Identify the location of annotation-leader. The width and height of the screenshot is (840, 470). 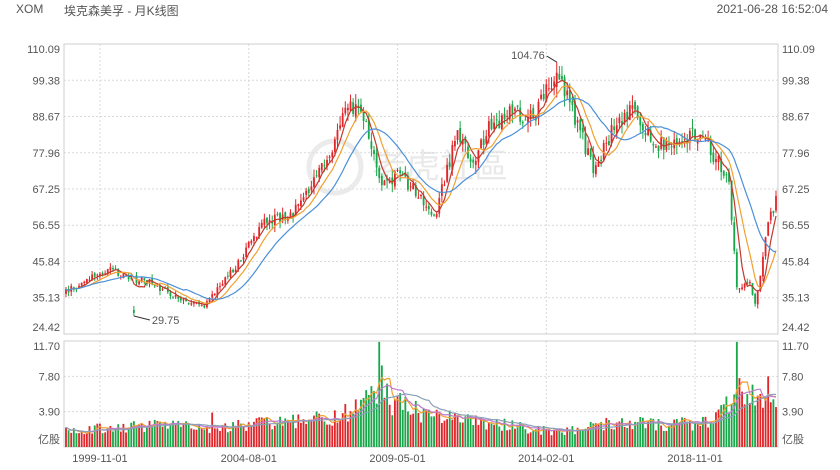
(551, 59).